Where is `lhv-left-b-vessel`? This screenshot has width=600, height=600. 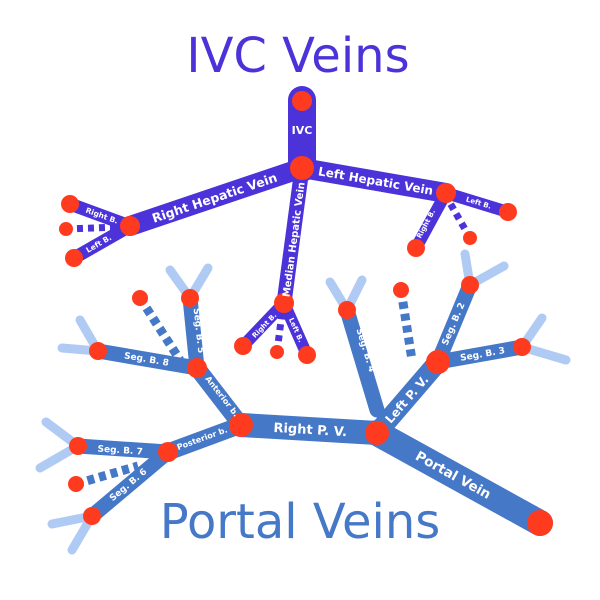 lhv-left-b-vessel is located at coordinates (477, 202).